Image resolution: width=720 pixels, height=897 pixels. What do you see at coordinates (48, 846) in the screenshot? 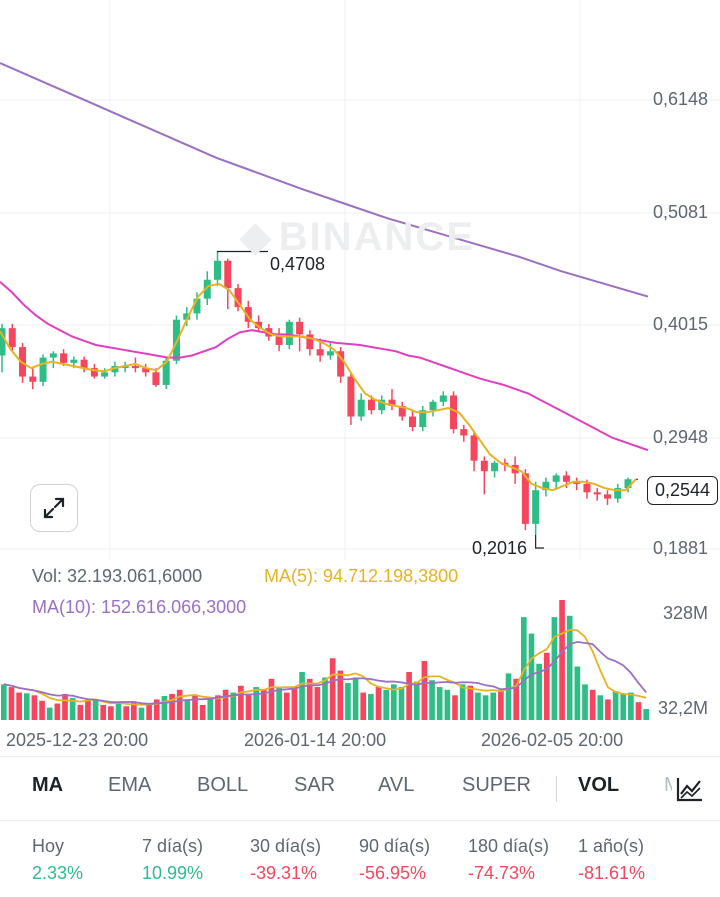
I see `perf-label: Hoy` at bounding box center [48, 846].